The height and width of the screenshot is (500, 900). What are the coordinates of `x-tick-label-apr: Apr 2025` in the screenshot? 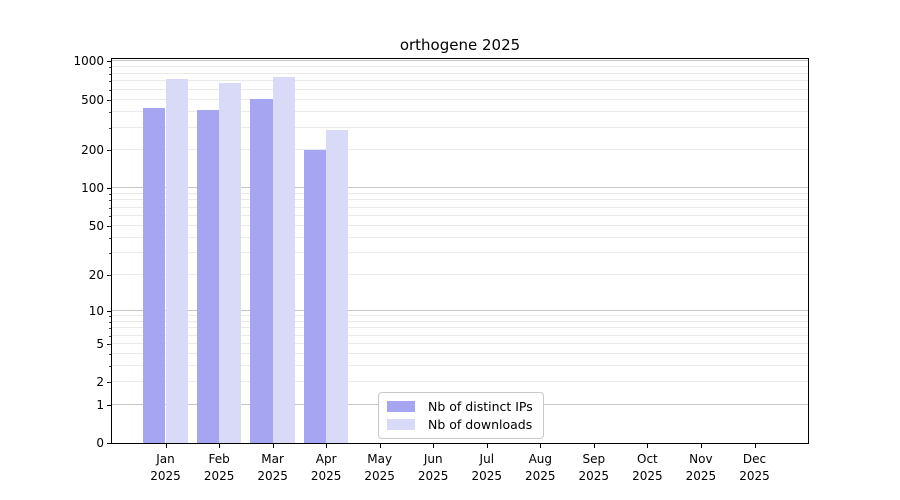 It's located at (326, 467).